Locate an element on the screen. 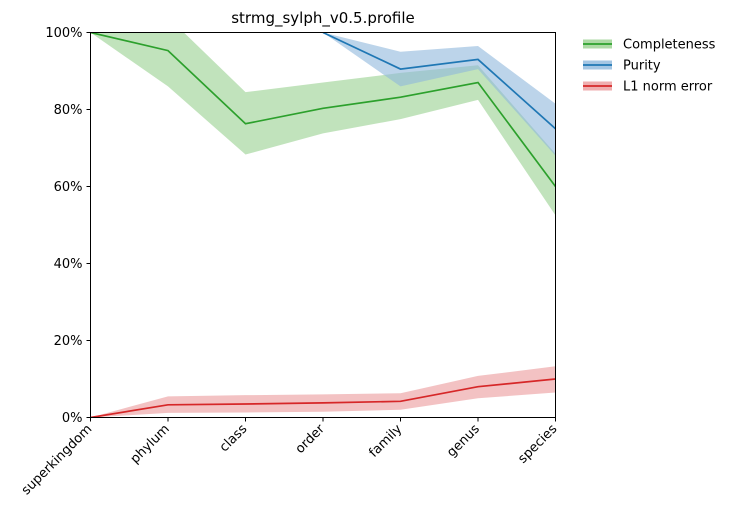  x-tick-label: family is located at coordinates (385, 441).